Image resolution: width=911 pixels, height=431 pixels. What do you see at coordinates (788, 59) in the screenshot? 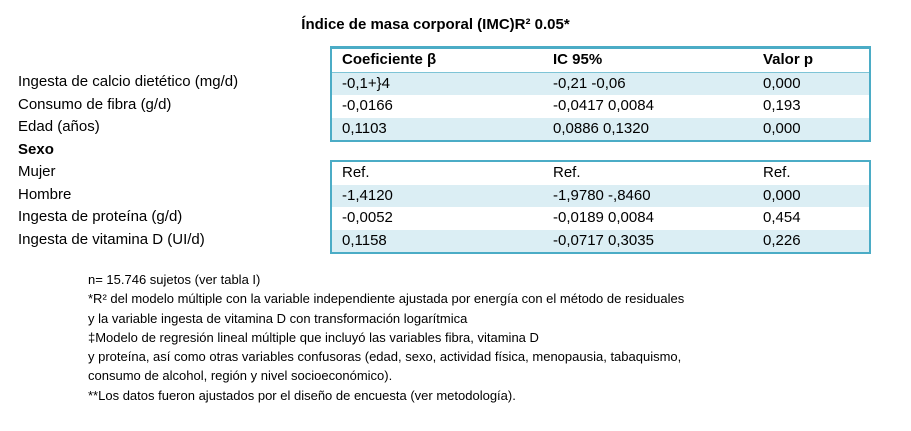
I see `header-p: Valor p` at bounding box center [788, 59].